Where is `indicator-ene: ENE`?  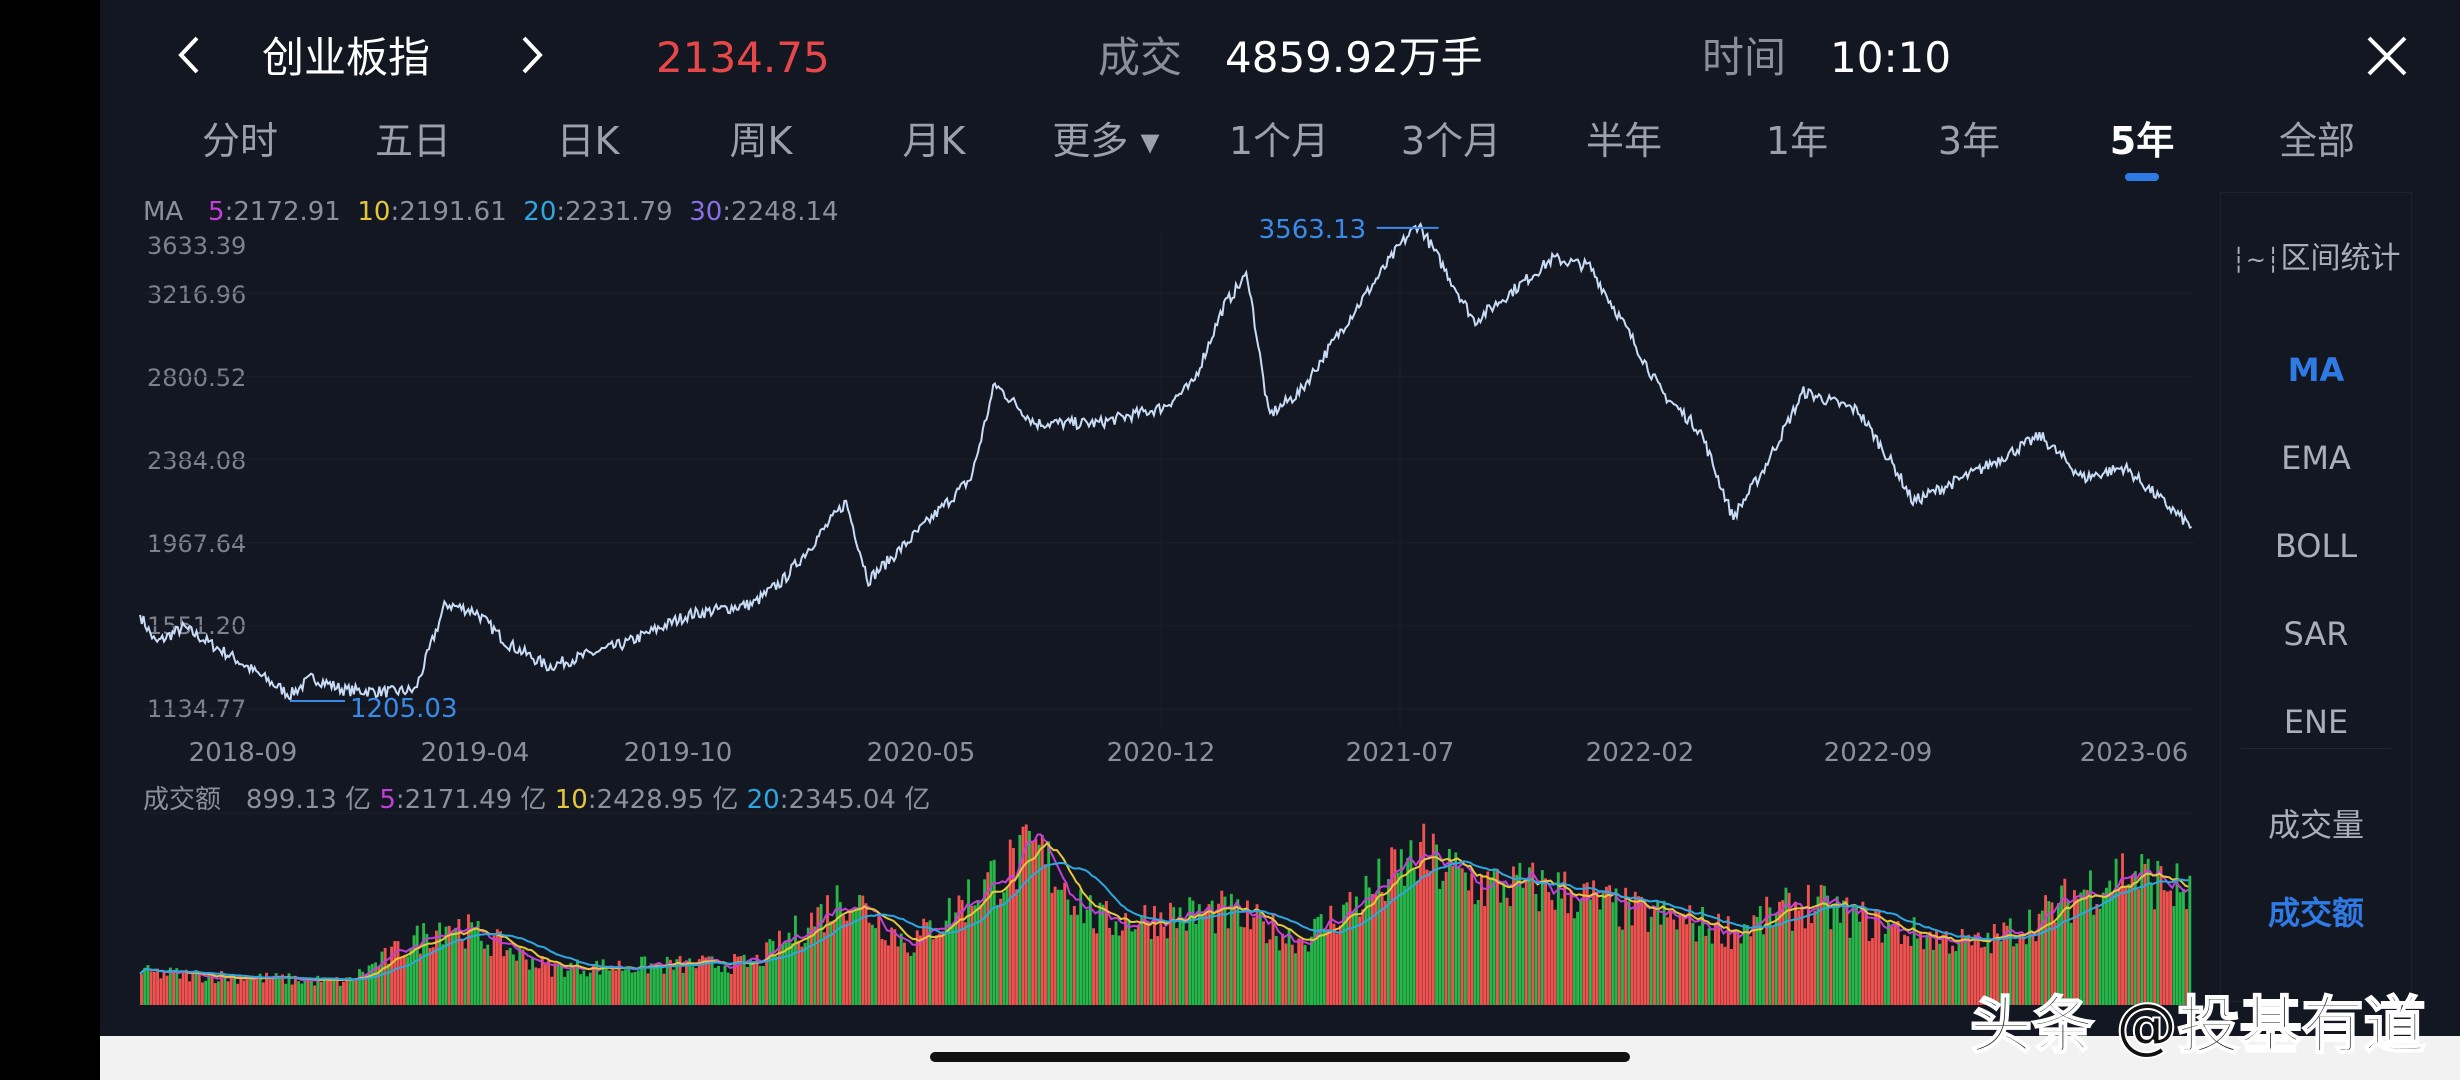 indicator-ene: ENE is located at coordinates (2316, 722).